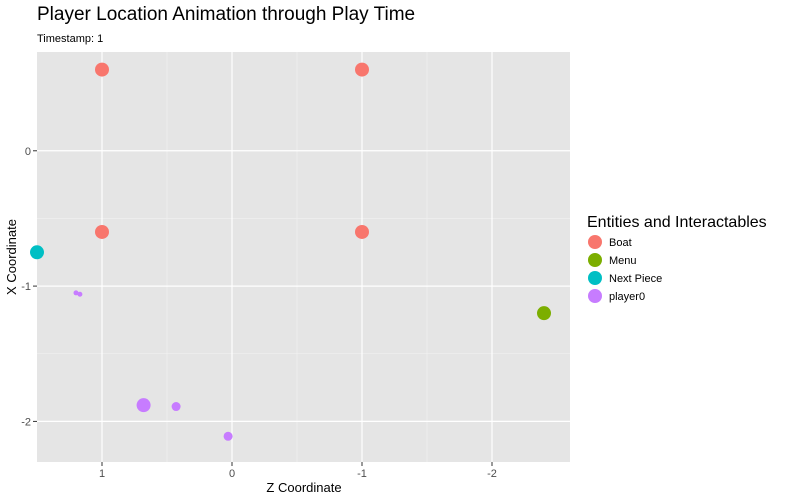 Image resolution: width=800 pixels, height=500 pixels. I want to click on legend-key-player0, so click(595, 296).